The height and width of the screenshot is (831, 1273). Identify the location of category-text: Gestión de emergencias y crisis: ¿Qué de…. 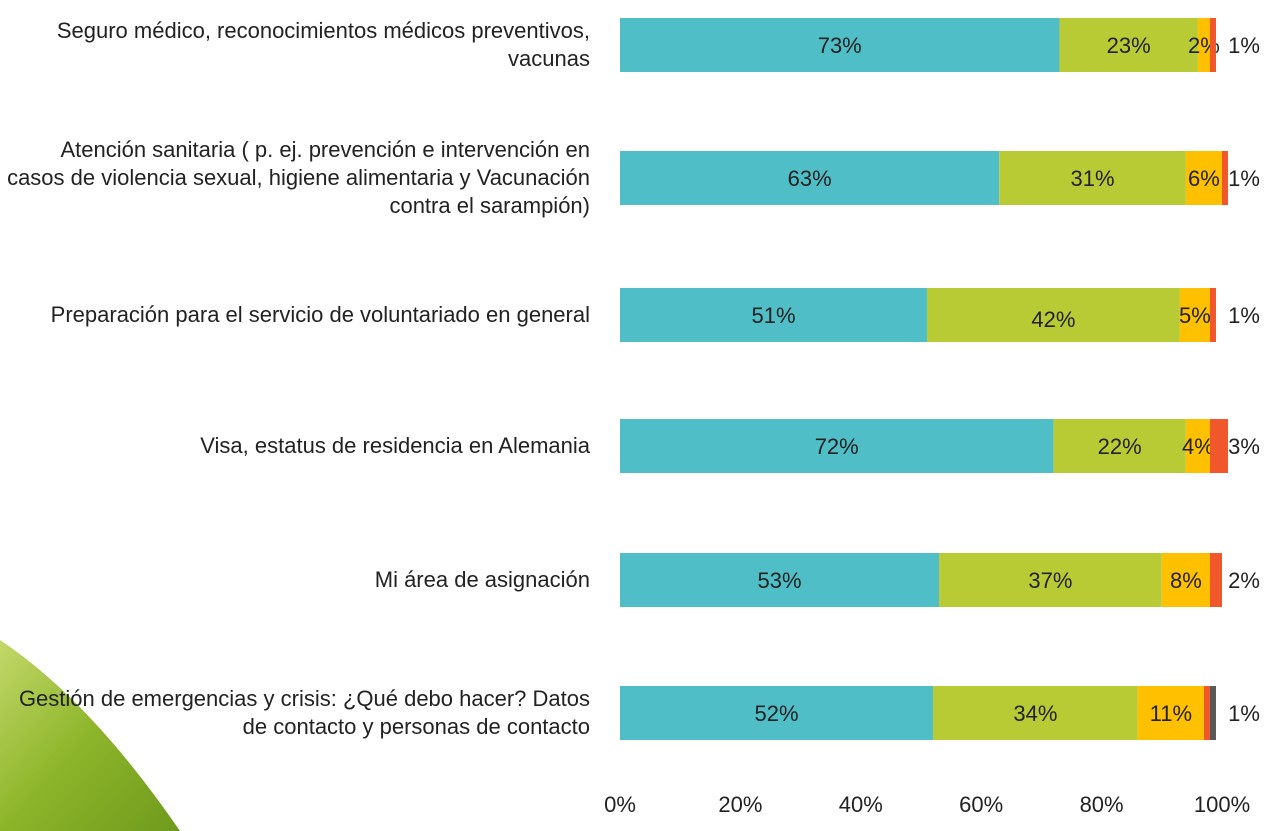
(304, 712).